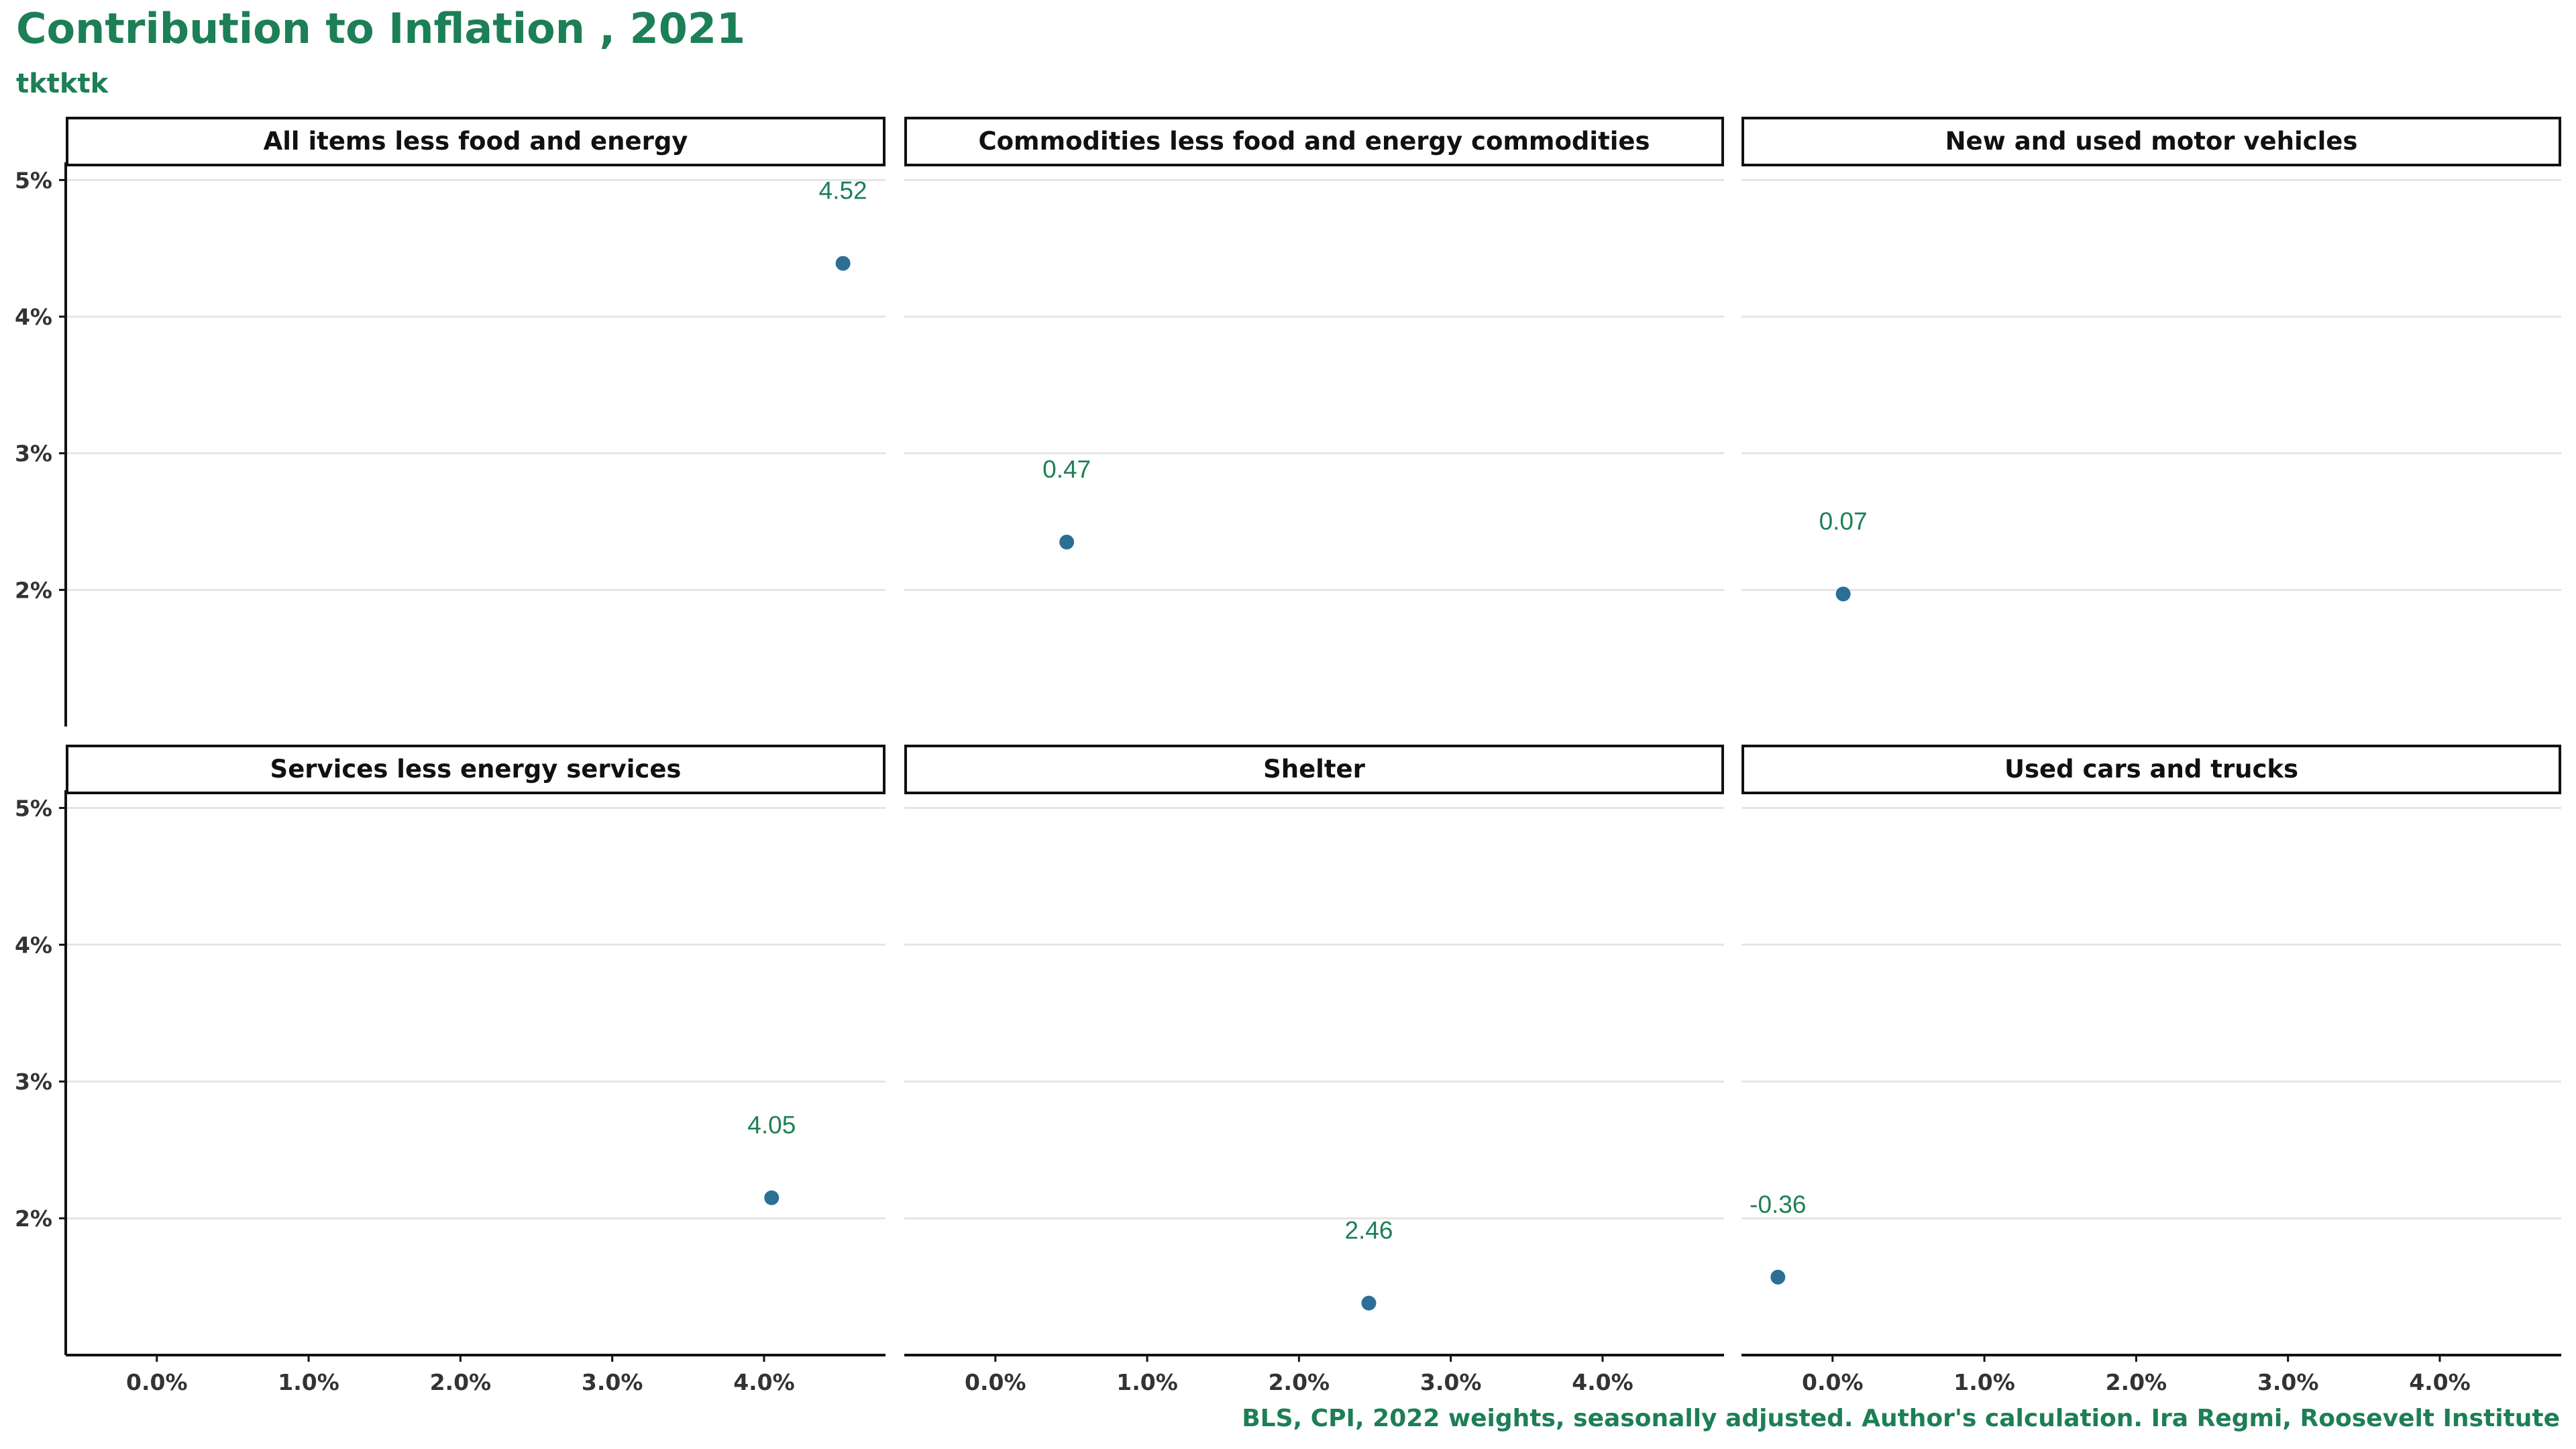 Image resolution: width=2576 pixels, height=1449 pixels. I want to click on data-label: -0.36, so click(1778, 1204).